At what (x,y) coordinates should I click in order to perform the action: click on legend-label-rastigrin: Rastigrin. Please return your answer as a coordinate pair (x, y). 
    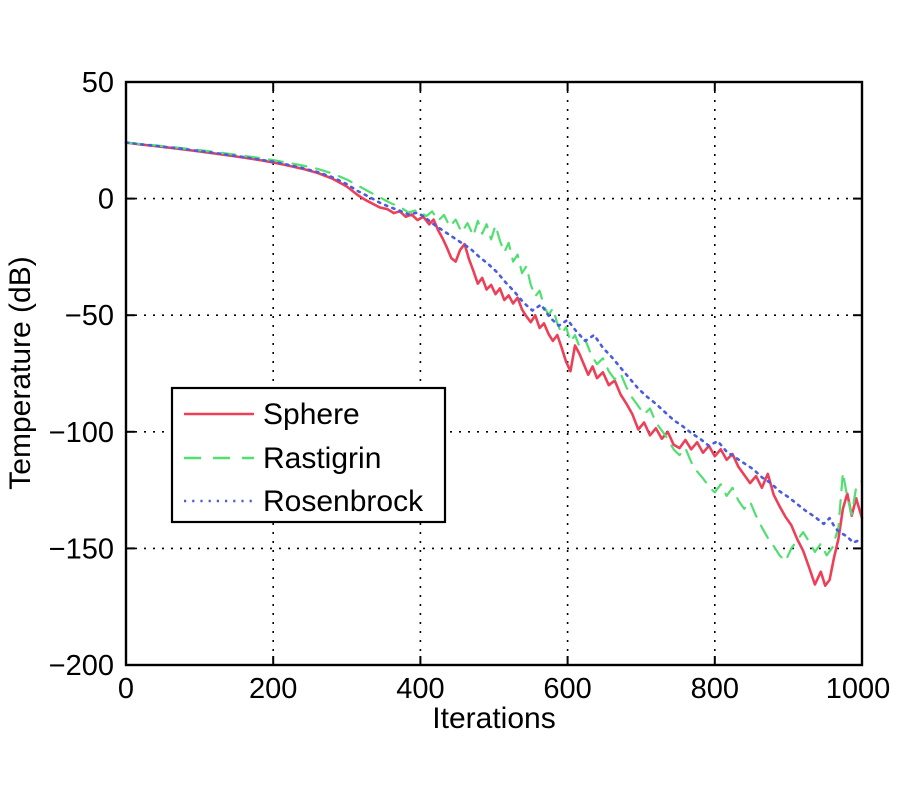
    Looking at the image, I should click on (322, 458).